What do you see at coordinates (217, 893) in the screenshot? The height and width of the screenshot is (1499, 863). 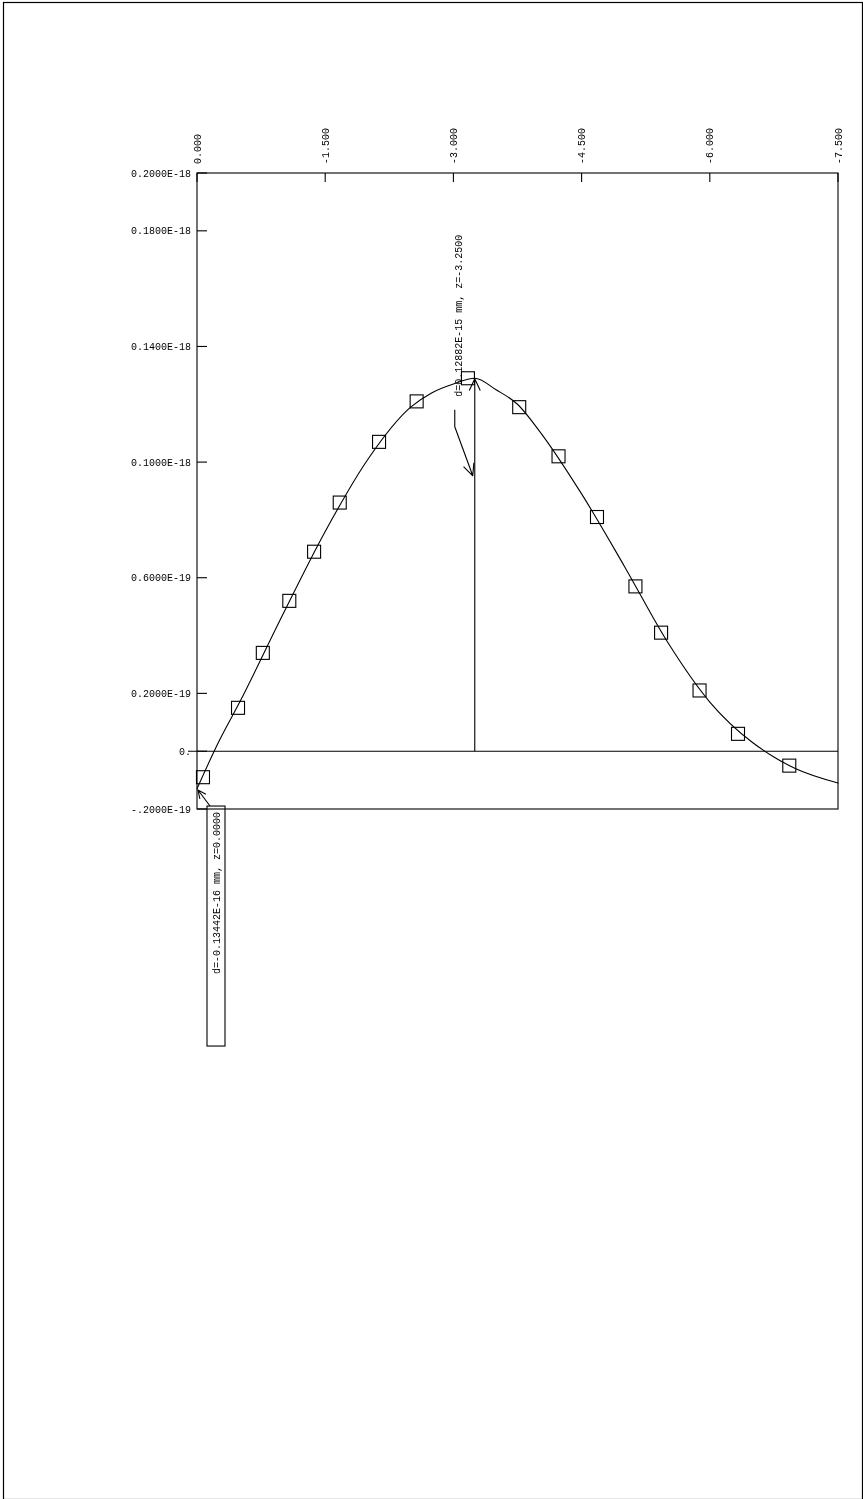 I see `annotation: d=-0.13442E-16 mm, z=0.0000` at bounding box center [217, 893].